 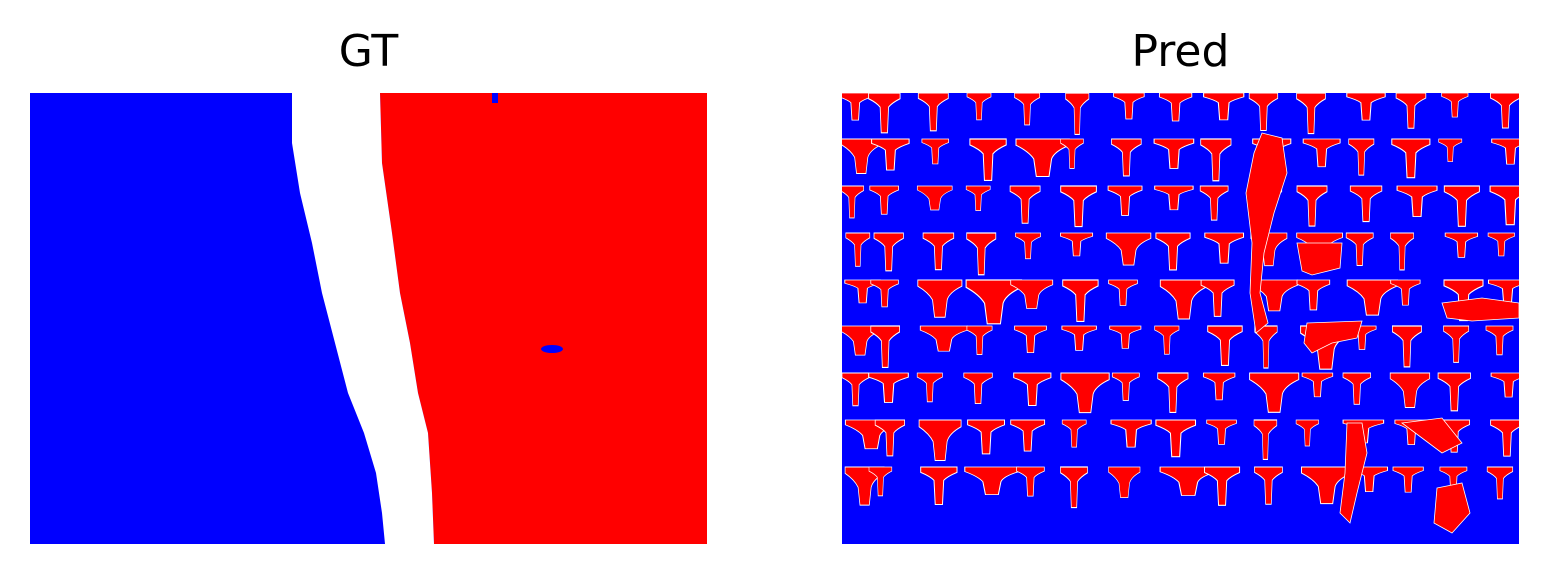 What do you see at coordinates (495, 98) in the screenshot?
I see `gt-top-notch` at bounding box center [495, 98].